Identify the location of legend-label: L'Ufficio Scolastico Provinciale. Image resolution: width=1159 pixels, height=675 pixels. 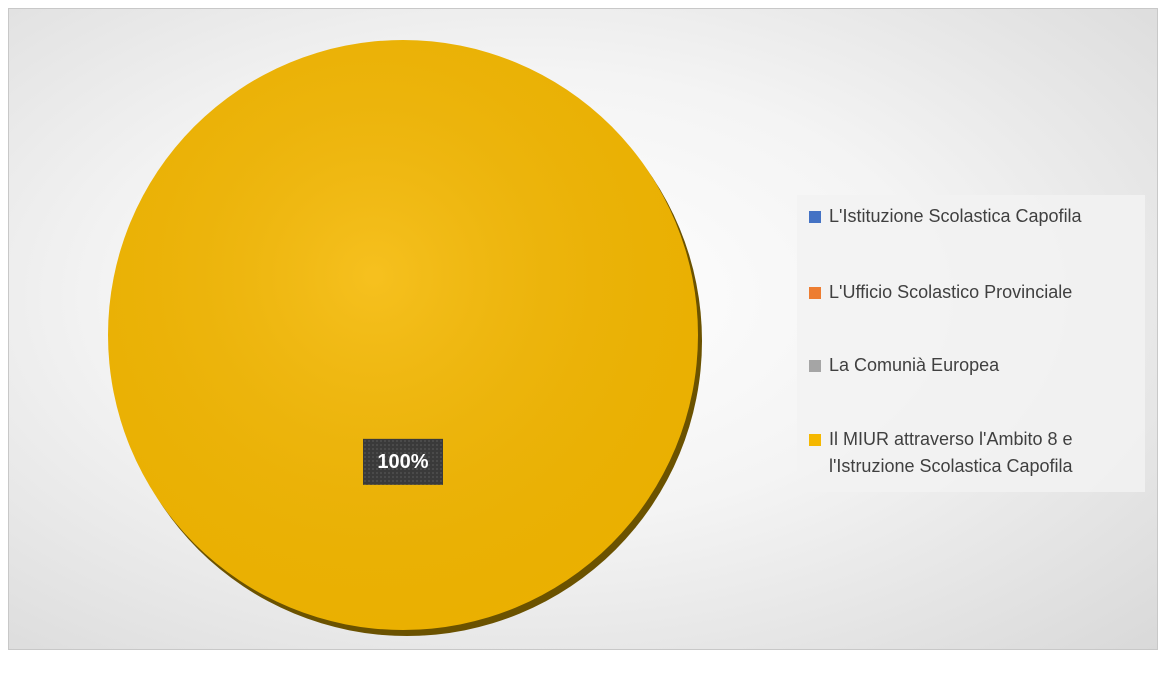
(951, 292).